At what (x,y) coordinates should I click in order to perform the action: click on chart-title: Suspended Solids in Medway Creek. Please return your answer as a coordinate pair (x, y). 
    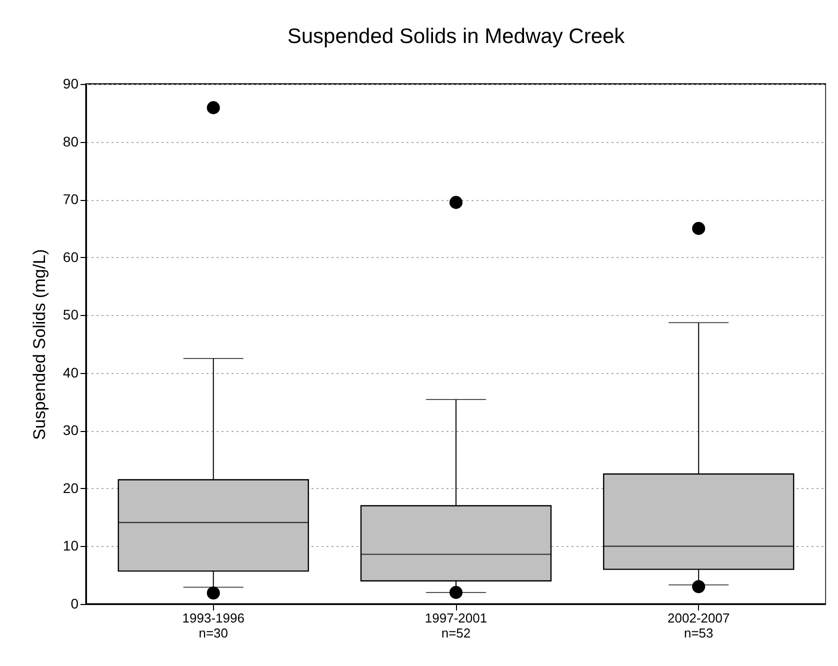
    Looking at the image, I should click on (456, 36).